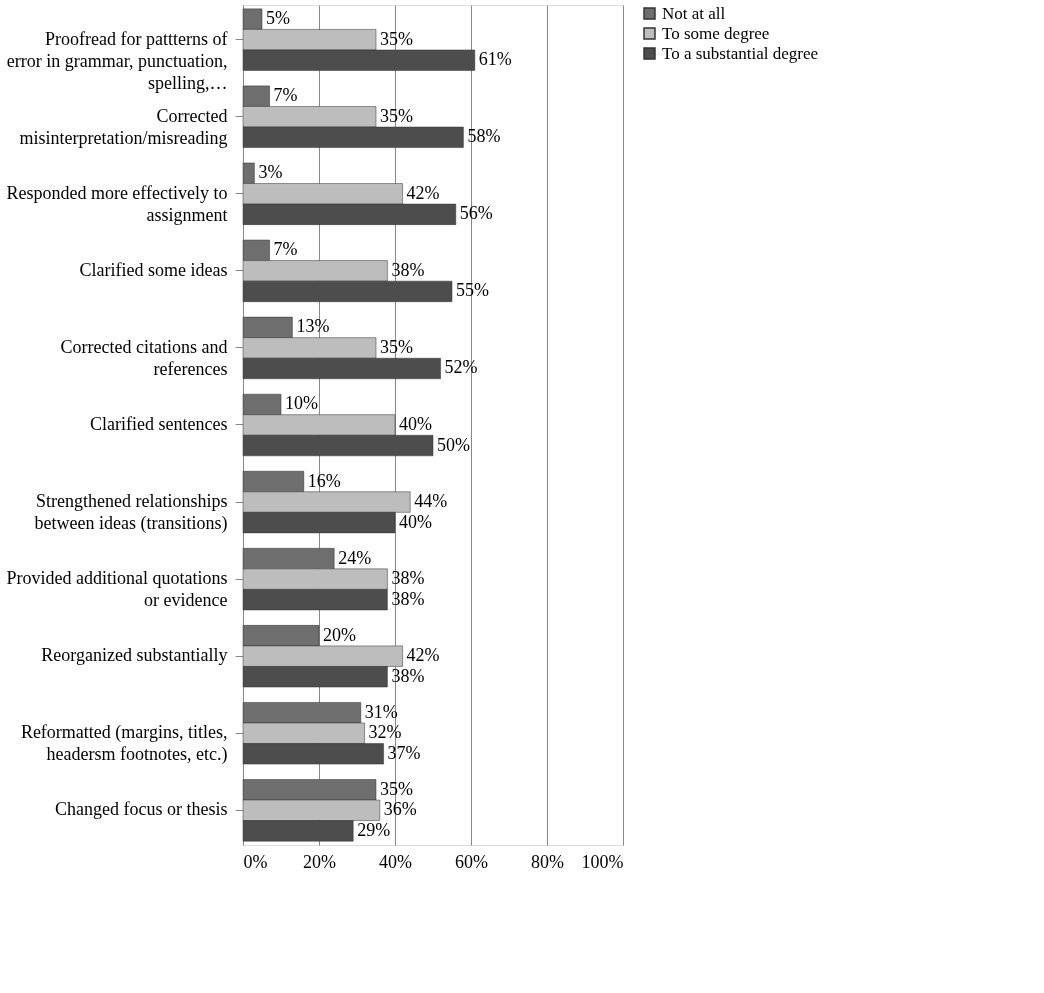  Describe the element at coordinates (472, 290) in the screenshot. I see `data-label: 55%` at that location.